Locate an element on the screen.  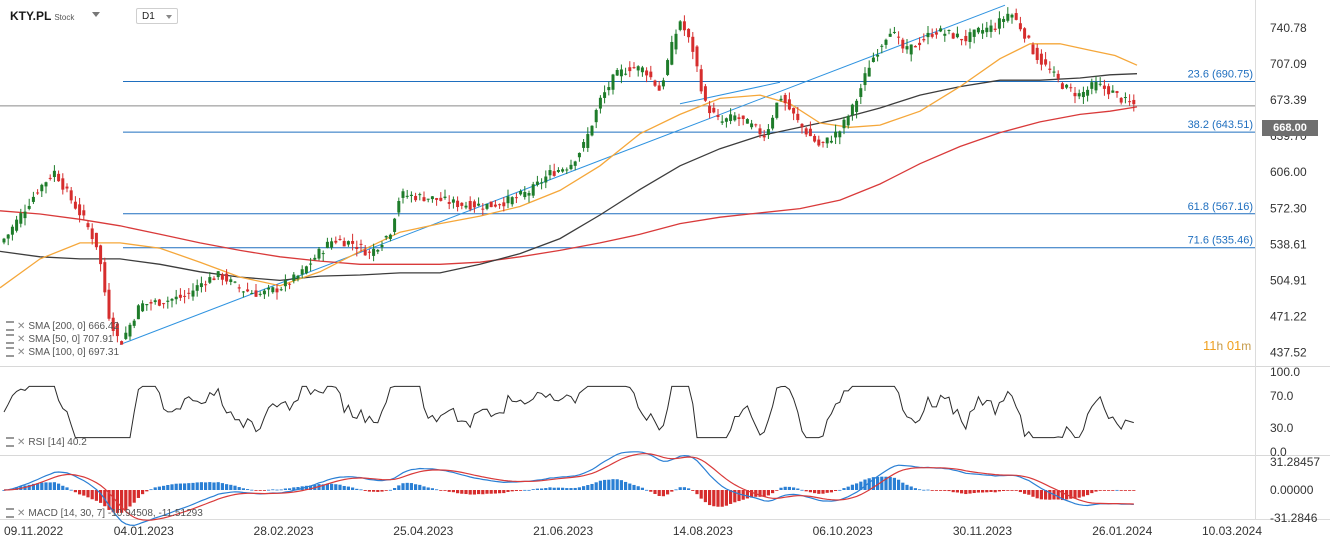
date-tick-label: 10.03.2024 is located at coordinates (1232, 531).